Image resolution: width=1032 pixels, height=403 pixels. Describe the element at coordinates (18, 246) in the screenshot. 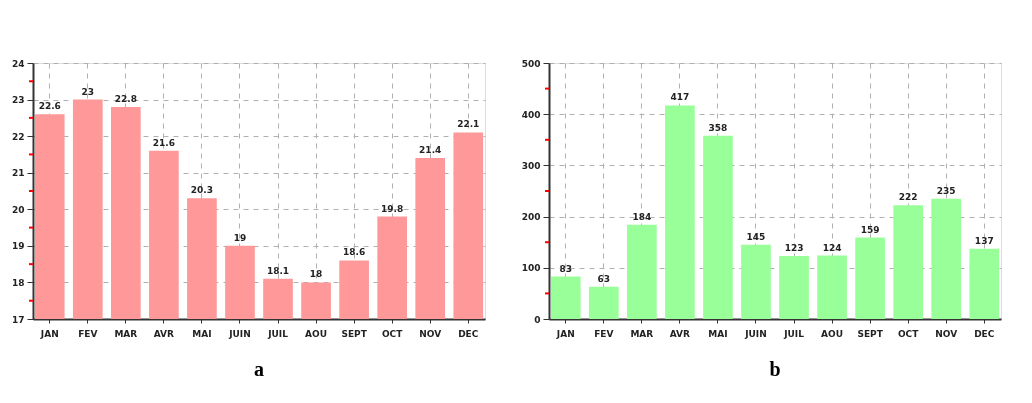

I see `y-tick-label: 19` at that location.